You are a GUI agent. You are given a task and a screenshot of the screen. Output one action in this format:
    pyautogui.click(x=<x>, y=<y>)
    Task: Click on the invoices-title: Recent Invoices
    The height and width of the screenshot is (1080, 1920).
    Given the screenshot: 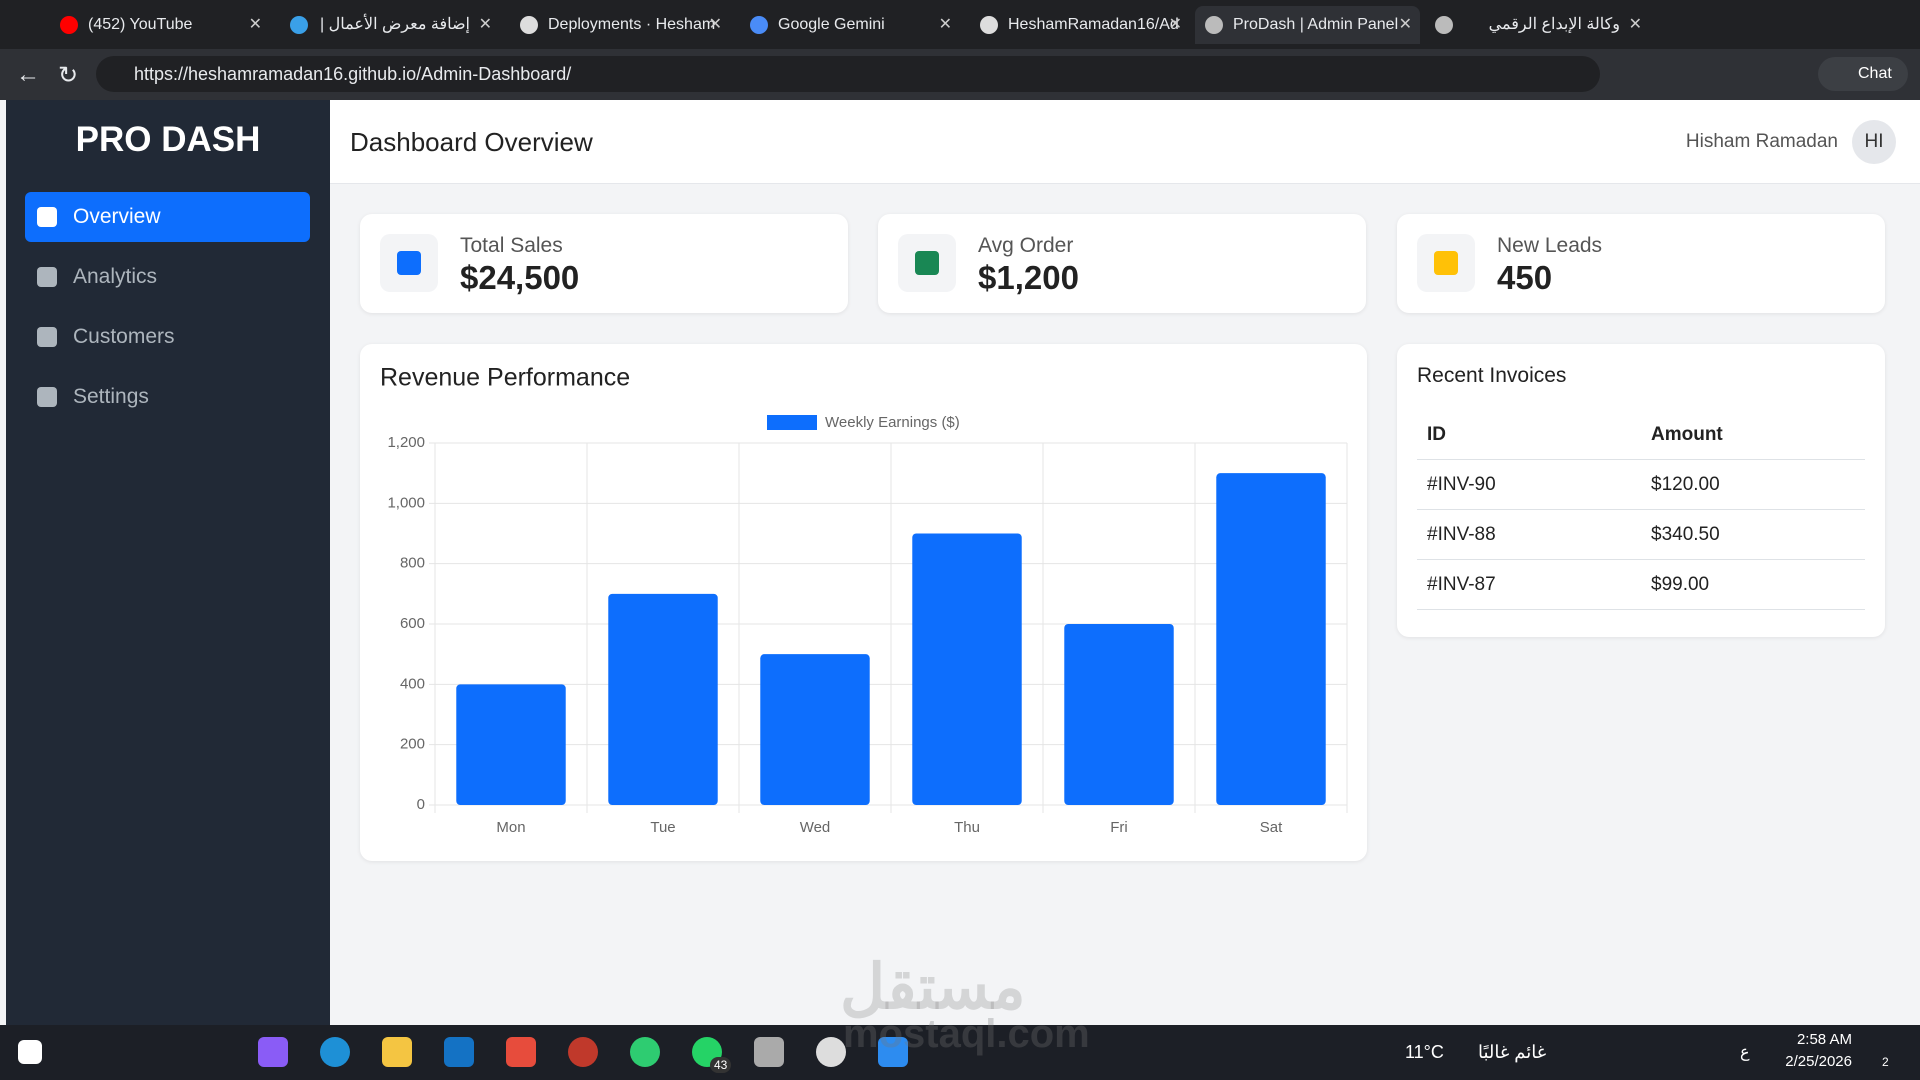 What is the action you would take?
    pyautogui.click(x=1492, y=375)
    